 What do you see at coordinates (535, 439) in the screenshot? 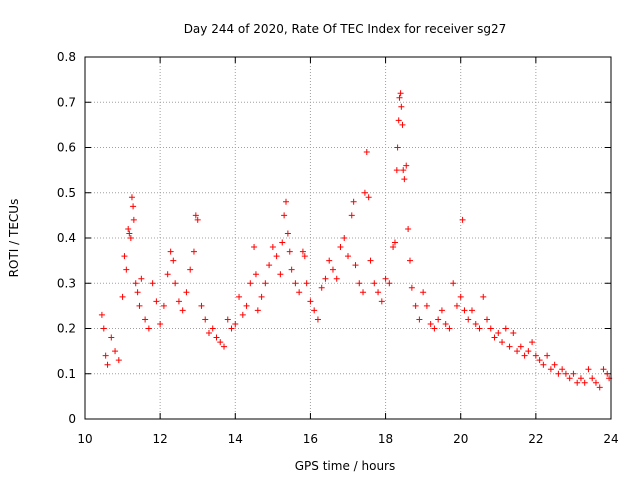
I see `x-tick-label: 22` at bounding box center [535, 439].